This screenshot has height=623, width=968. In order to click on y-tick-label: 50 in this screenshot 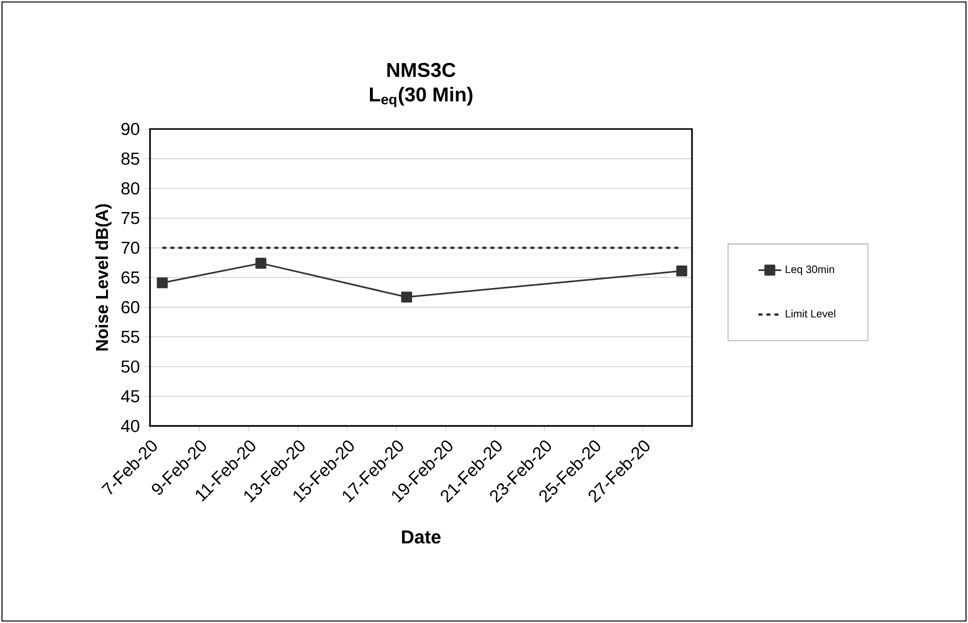, I will do `click(130, 366)`.